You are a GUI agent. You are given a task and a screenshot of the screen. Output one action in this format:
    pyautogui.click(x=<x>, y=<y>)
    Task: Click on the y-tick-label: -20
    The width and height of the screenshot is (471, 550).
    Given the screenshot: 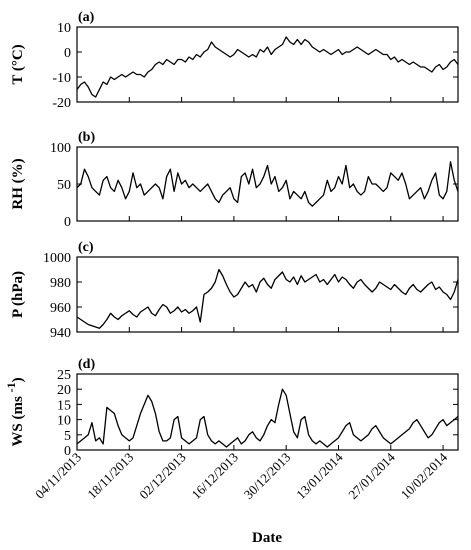 What is the action you would take?
    pyautogui.click(x=61, y=103)
    